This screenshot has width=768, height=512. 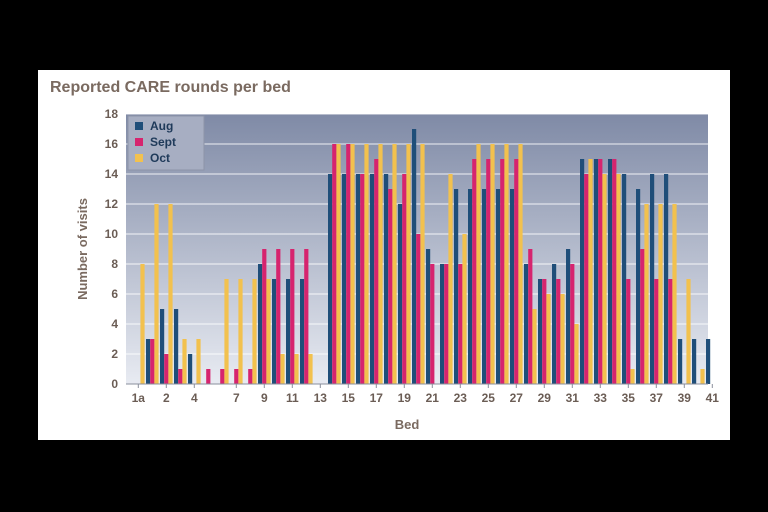 What do you see at coordinates (461, 398) in the screenshot?
I see `x-tick-label: 23` at bounding box center [461, 398].